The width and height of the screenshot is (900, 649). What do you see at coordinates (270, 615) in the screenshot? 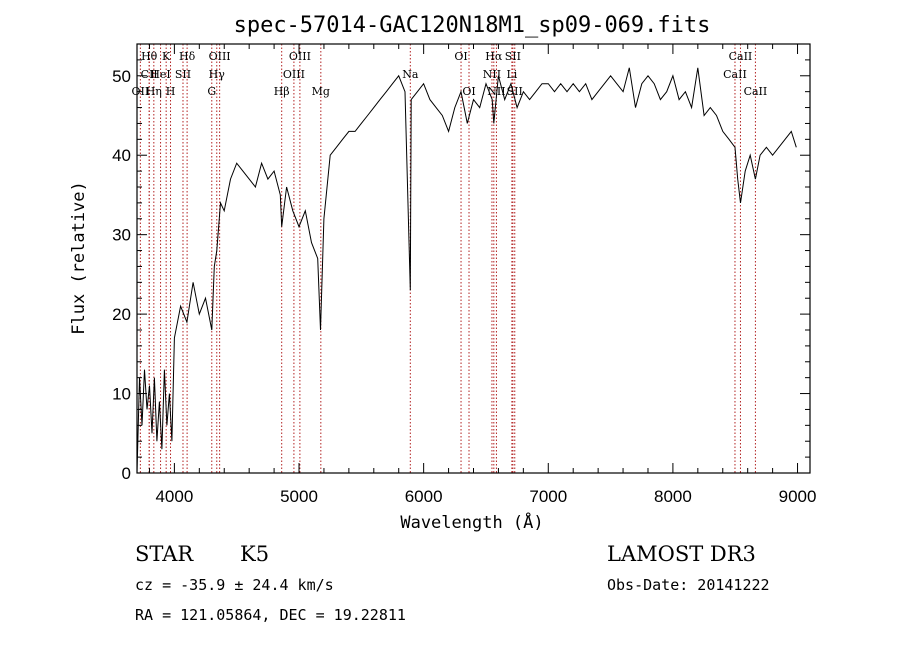
I see `coordinates: RA = 121.05864, DEC = 19.22811` at bounding box center [270, 615].